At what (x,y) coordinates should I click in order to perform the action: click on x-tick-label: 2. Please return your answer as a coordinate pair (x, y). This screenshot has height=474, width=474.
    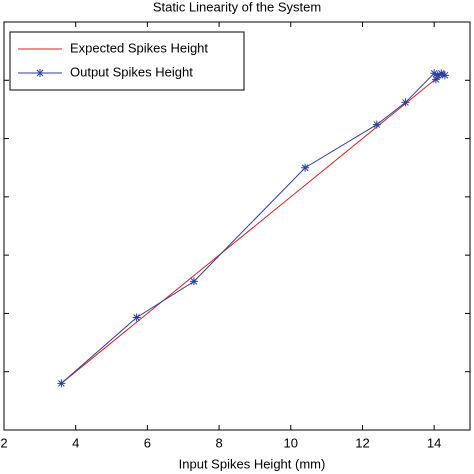
    Looking at the image, I should click on (3, 442).